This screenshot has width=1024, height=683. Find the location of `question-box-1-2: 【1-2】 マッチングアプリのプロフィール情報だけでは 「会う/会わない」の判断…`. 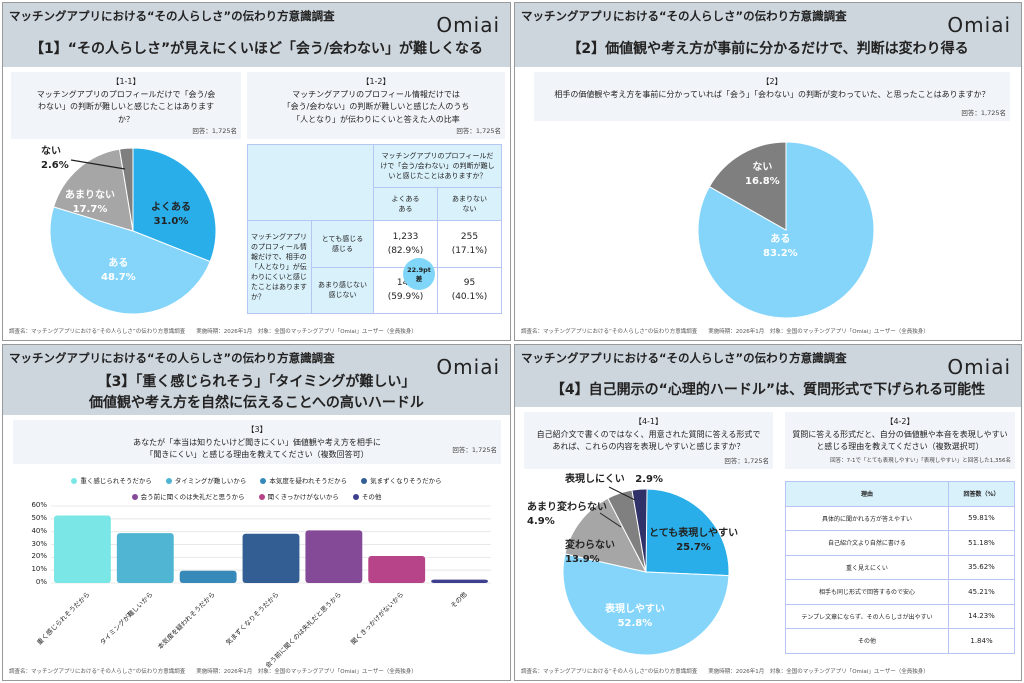

question-box-1-2: 【1-2】 マッチングアプリのプロフィール情報だけでは 「会う/会わない」の判断… is located at coordinates (376, 105).